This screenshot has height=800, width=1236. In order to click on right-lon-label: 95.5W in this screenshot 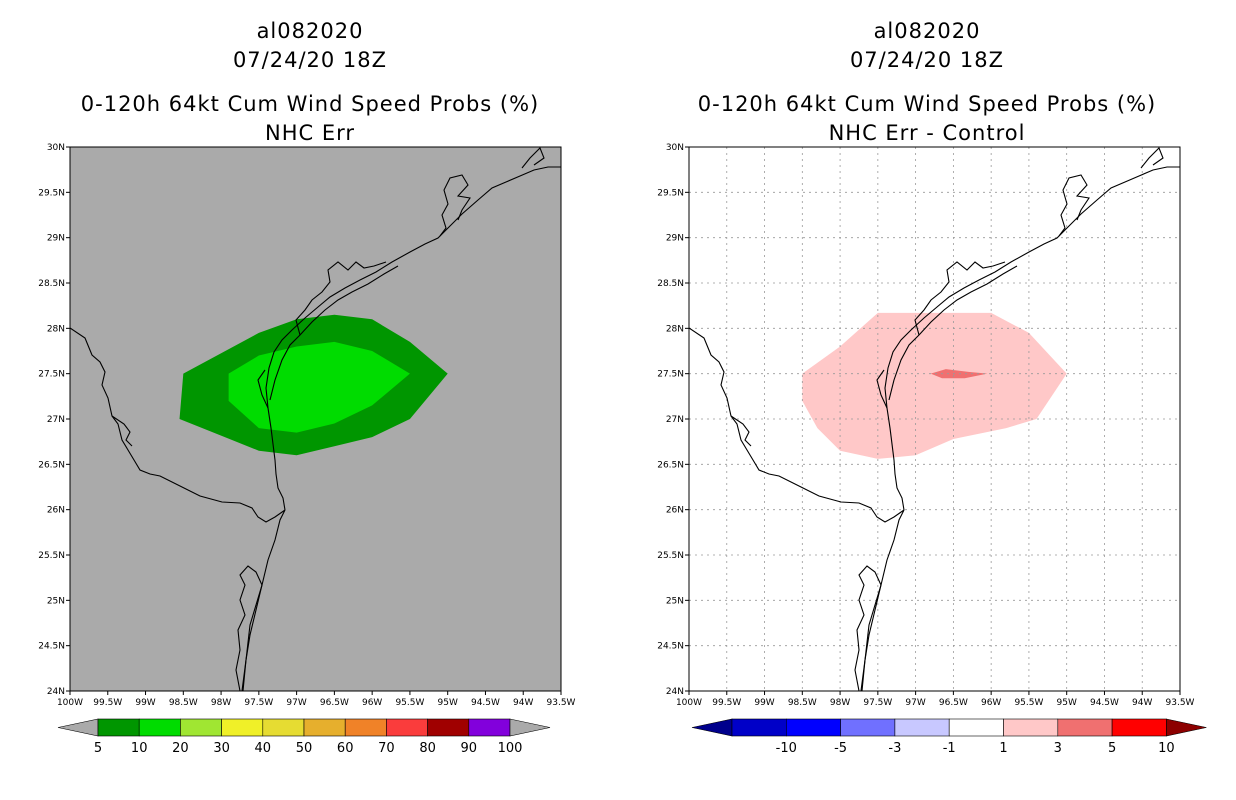, I will do `click(1028, 703)`.